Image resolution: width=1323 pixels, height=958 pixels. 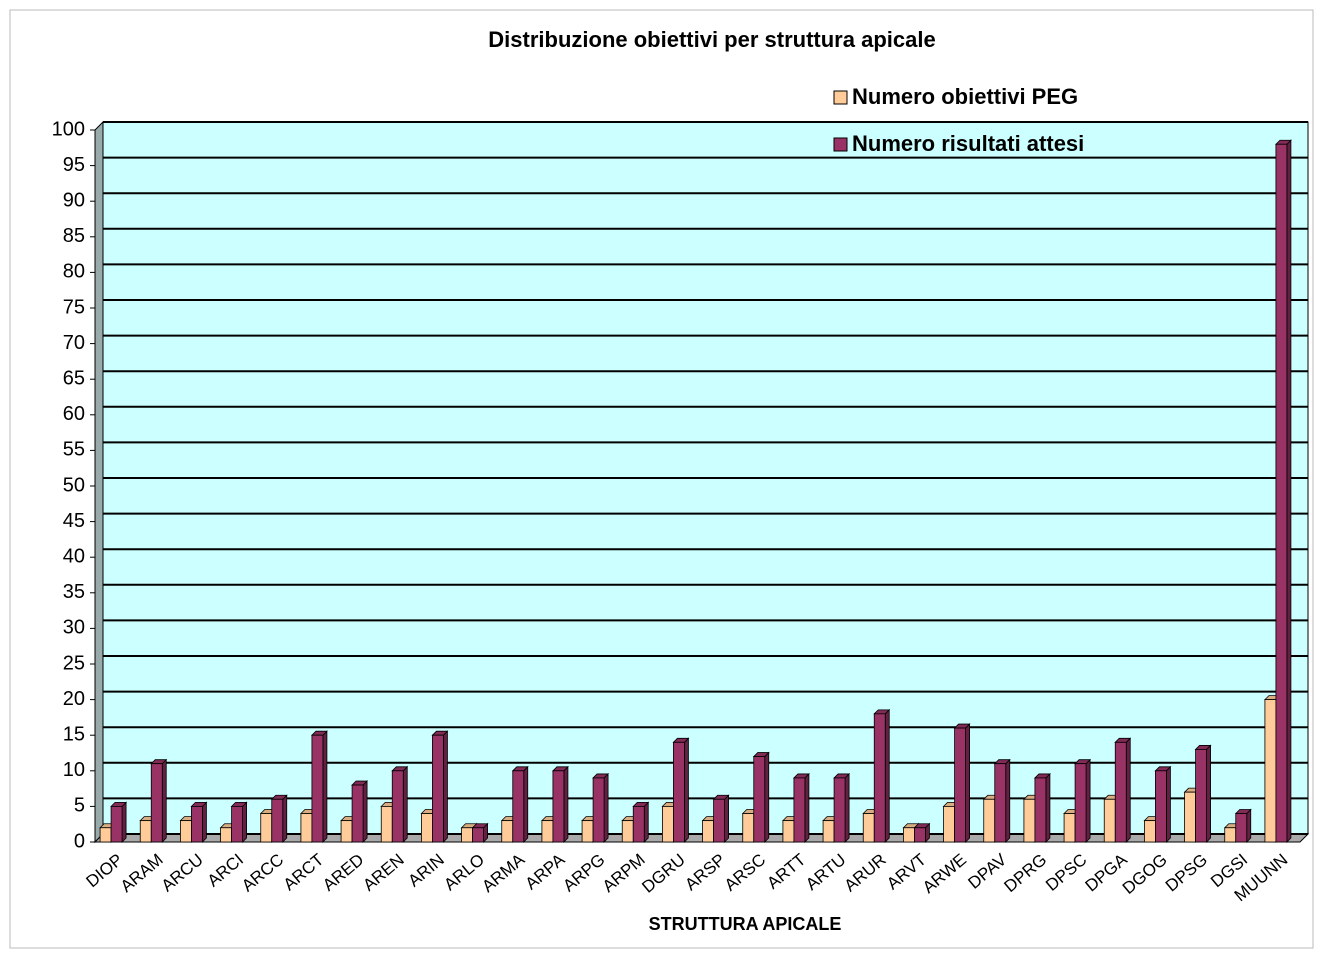 I want to click on legend-label: Numero obiettivi PEG, so click(x=965, y=96).